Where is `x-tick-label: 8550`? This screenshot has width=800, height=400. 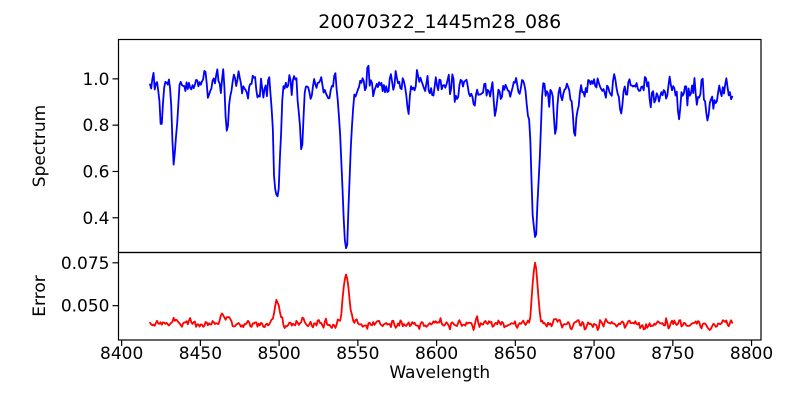 x-tick-label: 8550 is located at coordinates (357, 354).